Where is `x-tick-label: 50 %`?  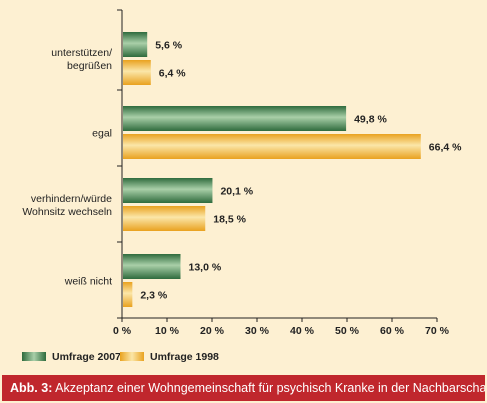
x-tick-label: 50 % is located at coordinates (347, 331).